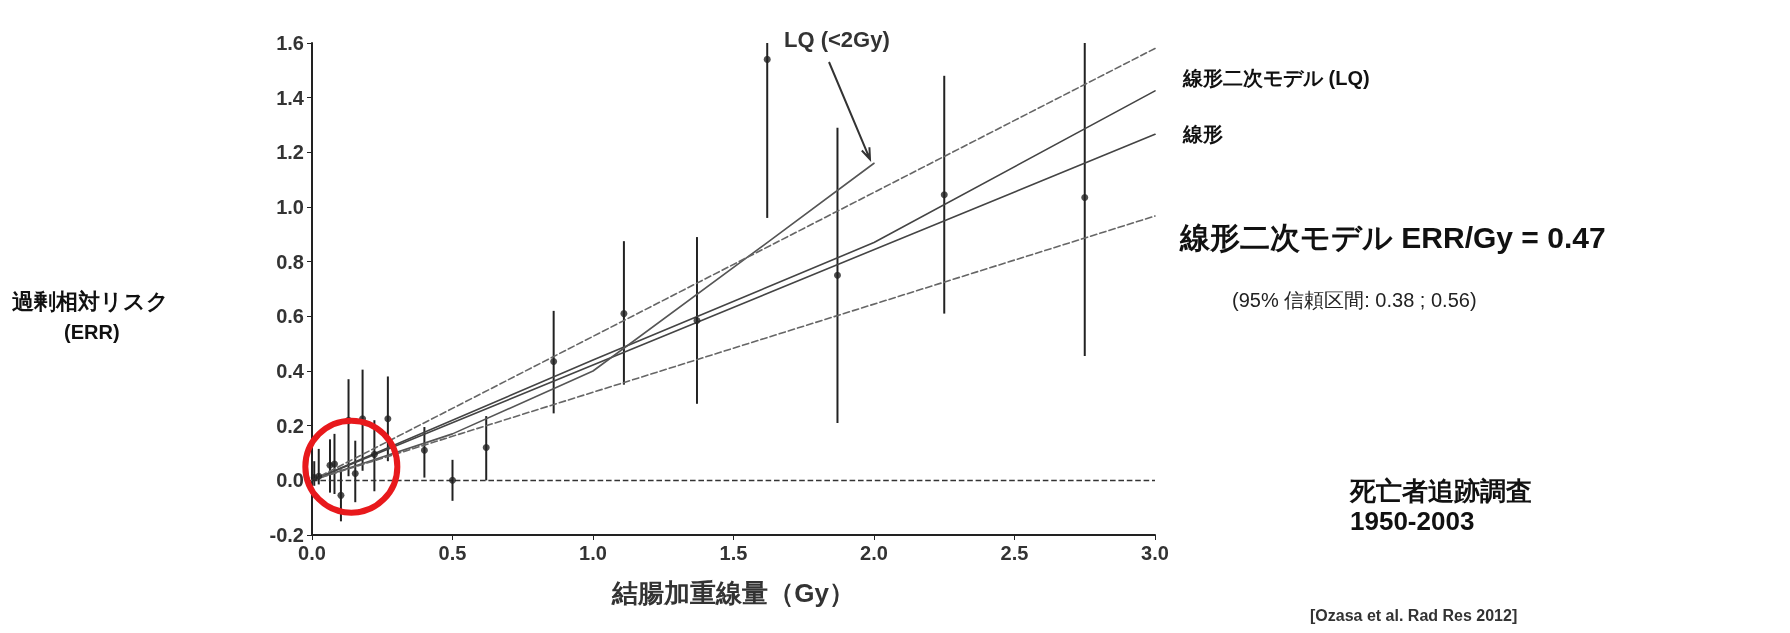 This screenshot has width=1790, height=633. I want to click on y-tick-label: 1.0, so click(290, 207).